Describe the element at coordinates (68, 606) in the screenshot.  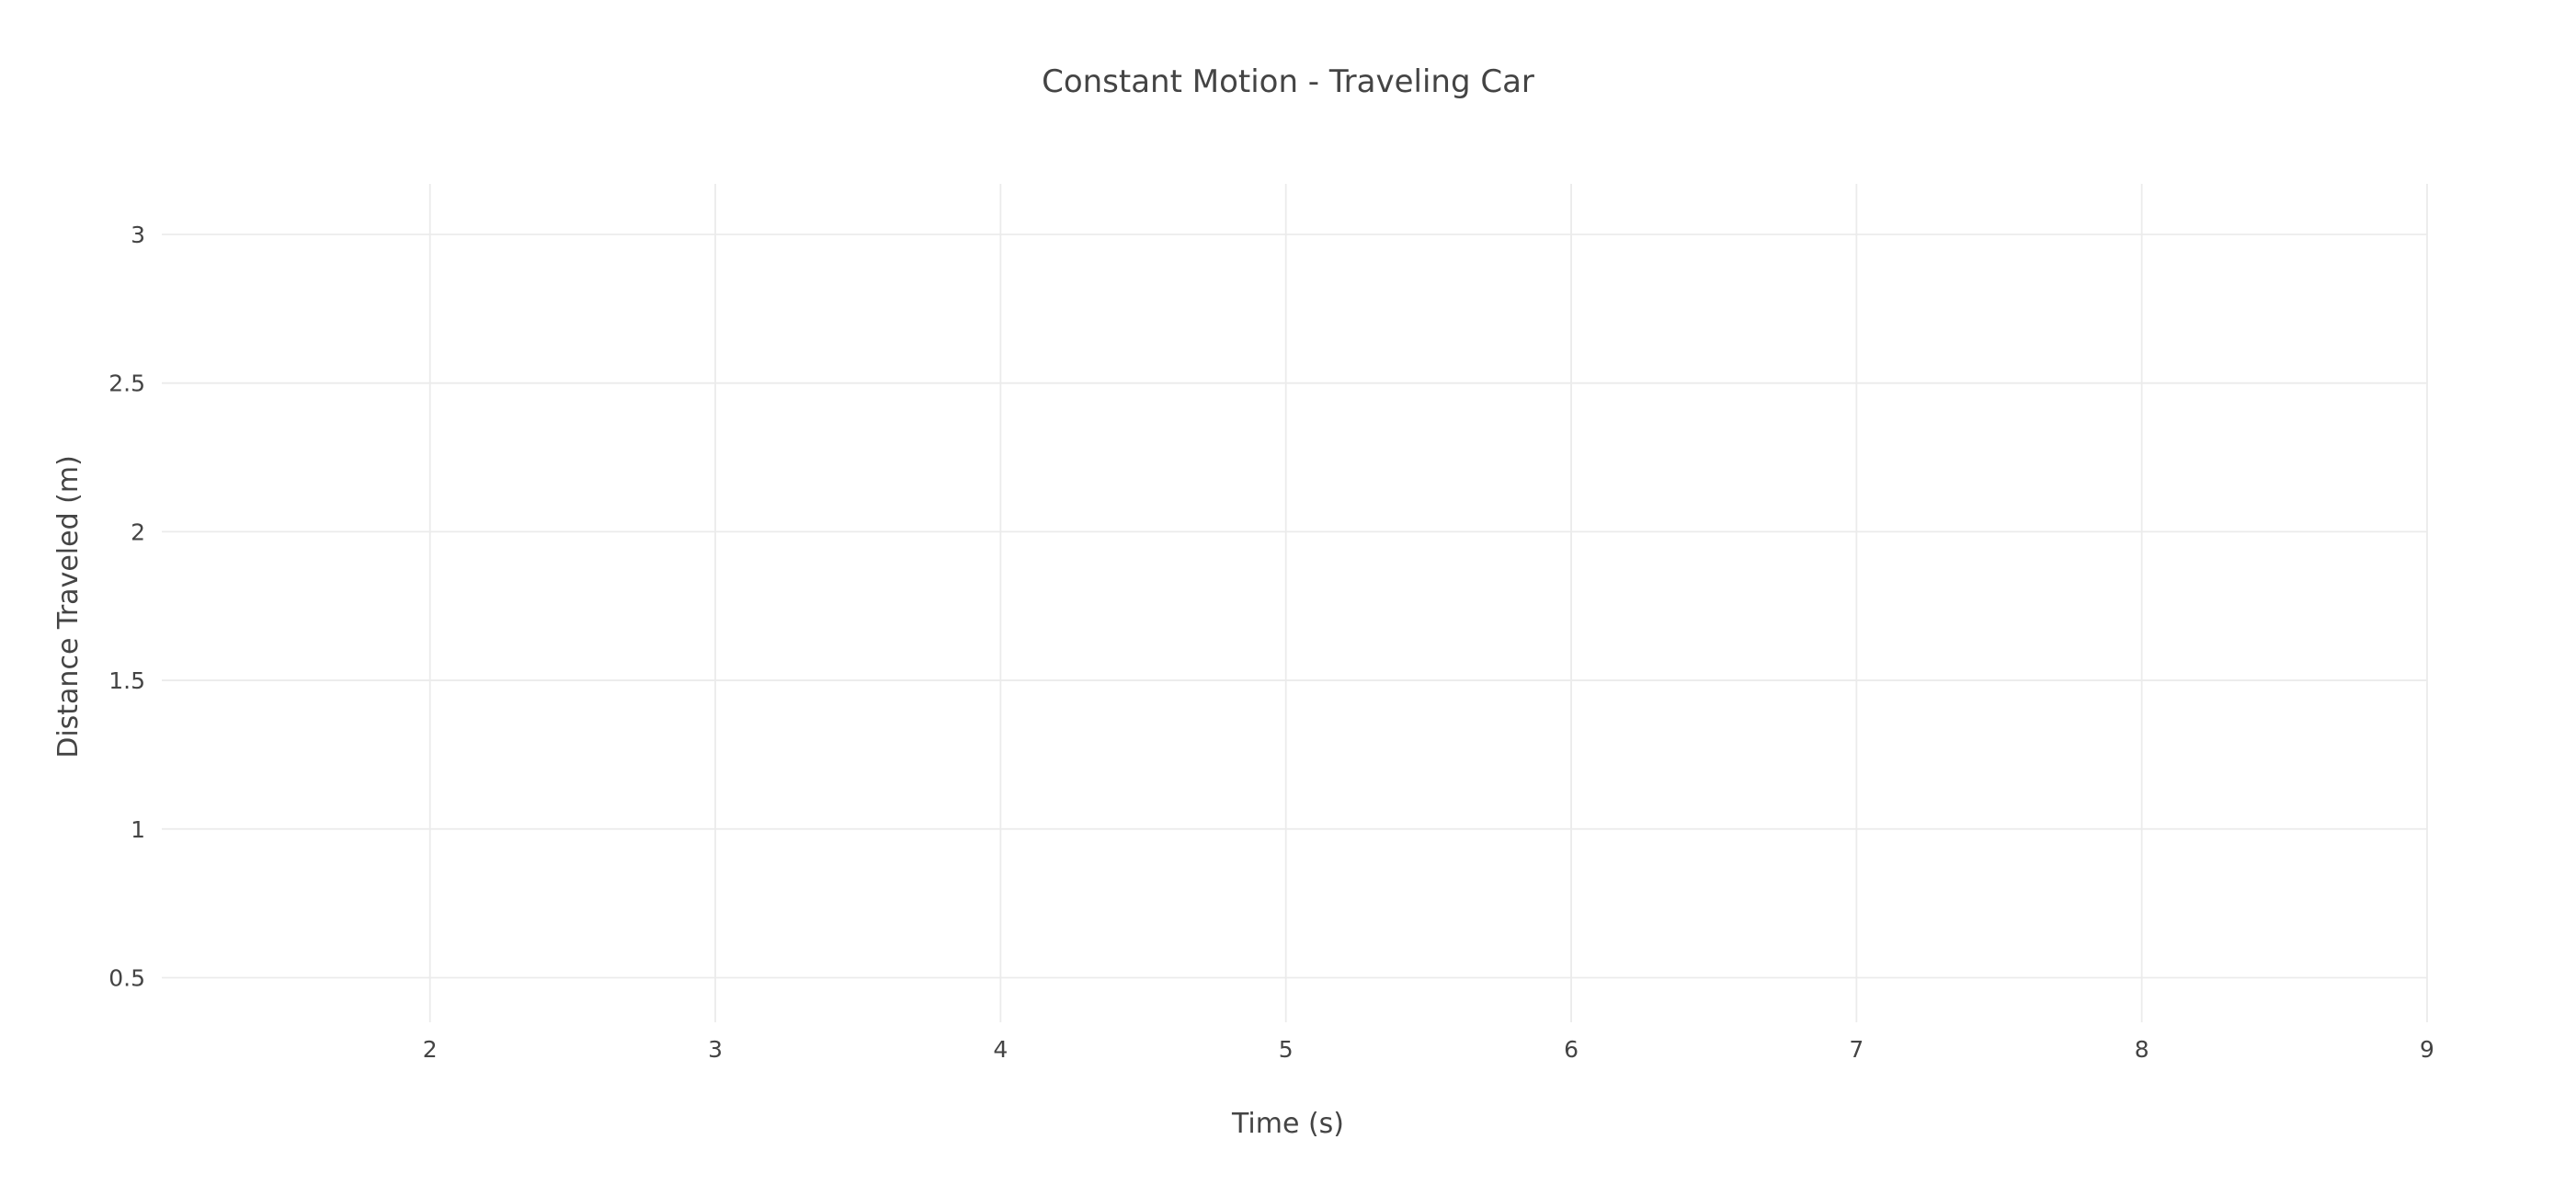
I see `y-axis-title: Distance Traveled (m)` at that location.